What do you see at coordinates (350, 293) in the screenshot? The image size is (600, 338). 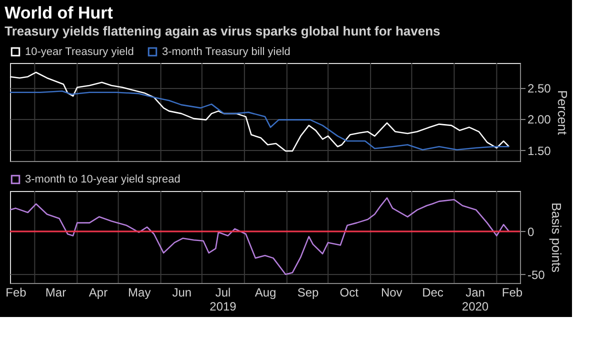 I see `x-tick-label: Oct` at bounding box center [350, 293].